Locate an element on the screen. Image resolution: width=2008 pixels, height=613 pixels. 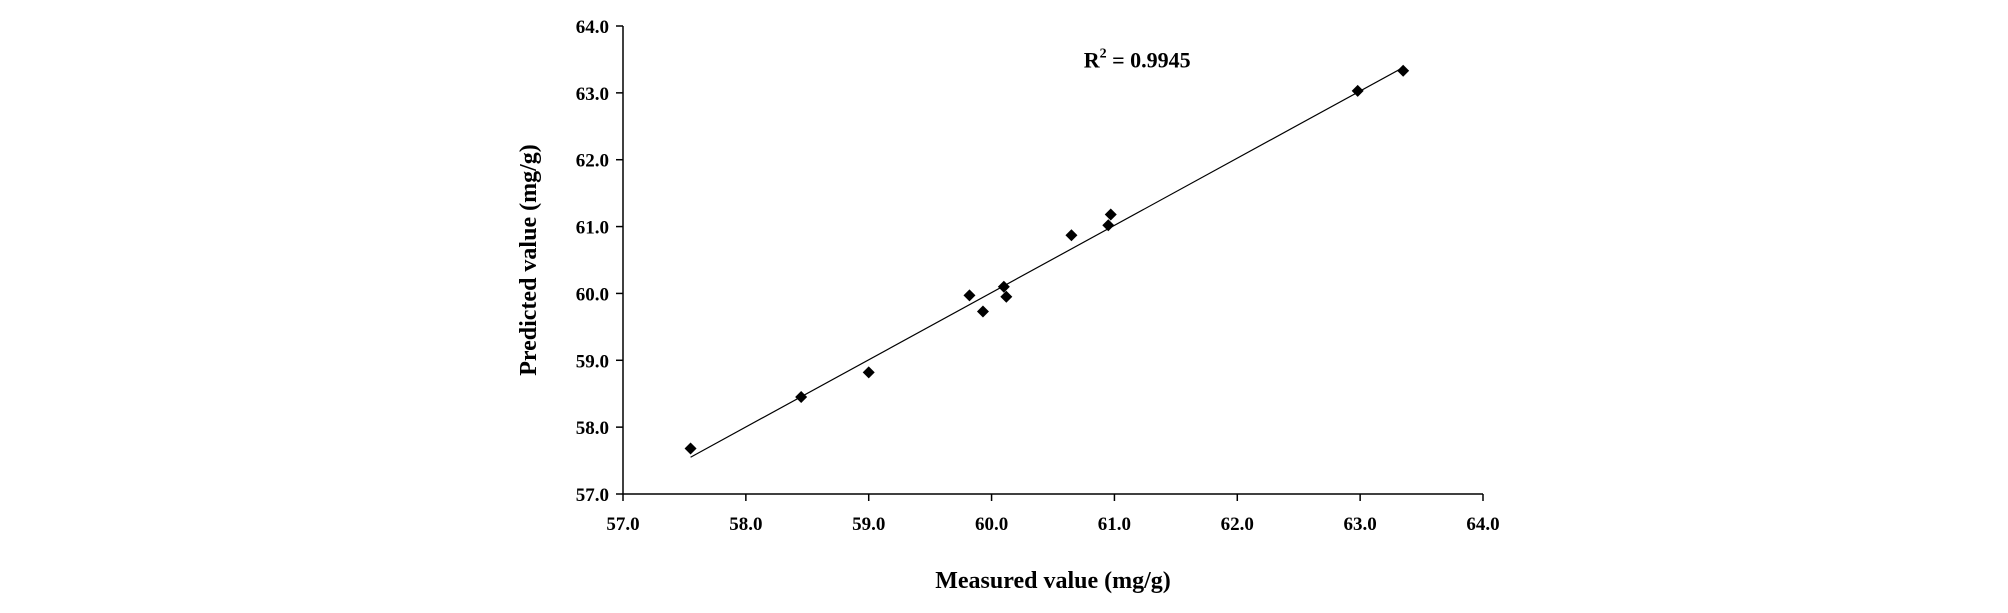
y-axis-title: Predicted value (mg/g) is located at coordinates (529, 260).